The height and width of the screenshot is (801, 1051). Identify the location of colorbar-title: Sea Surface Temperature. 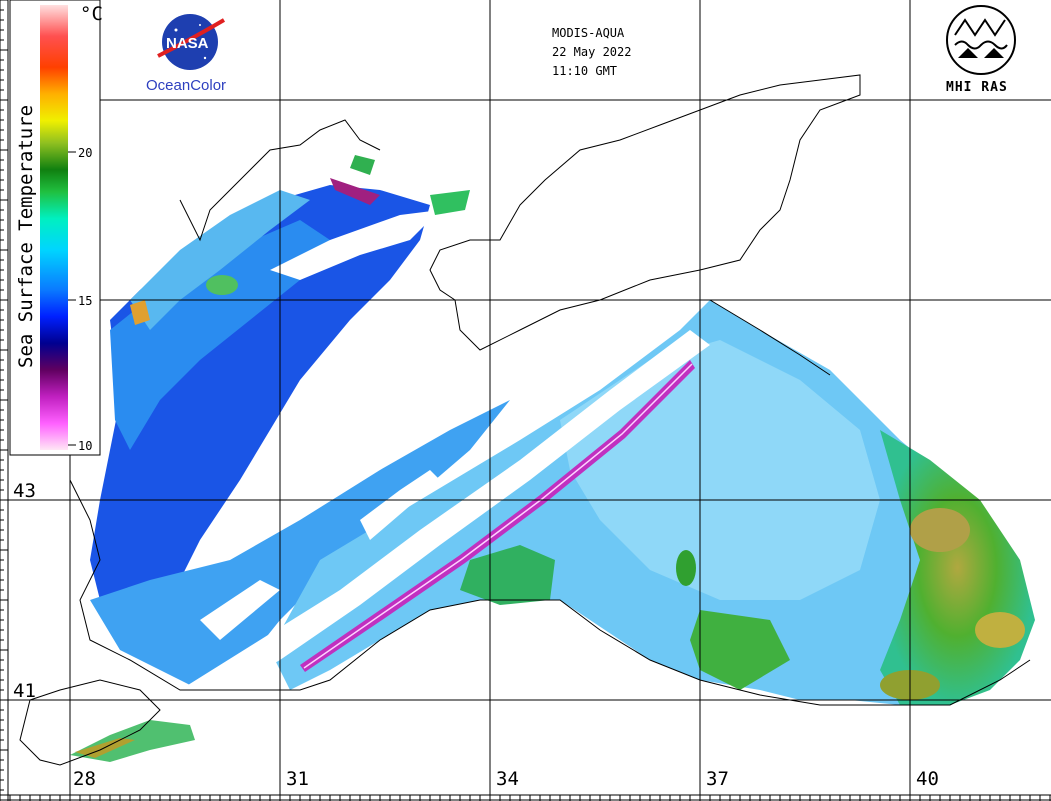
(26, 236).